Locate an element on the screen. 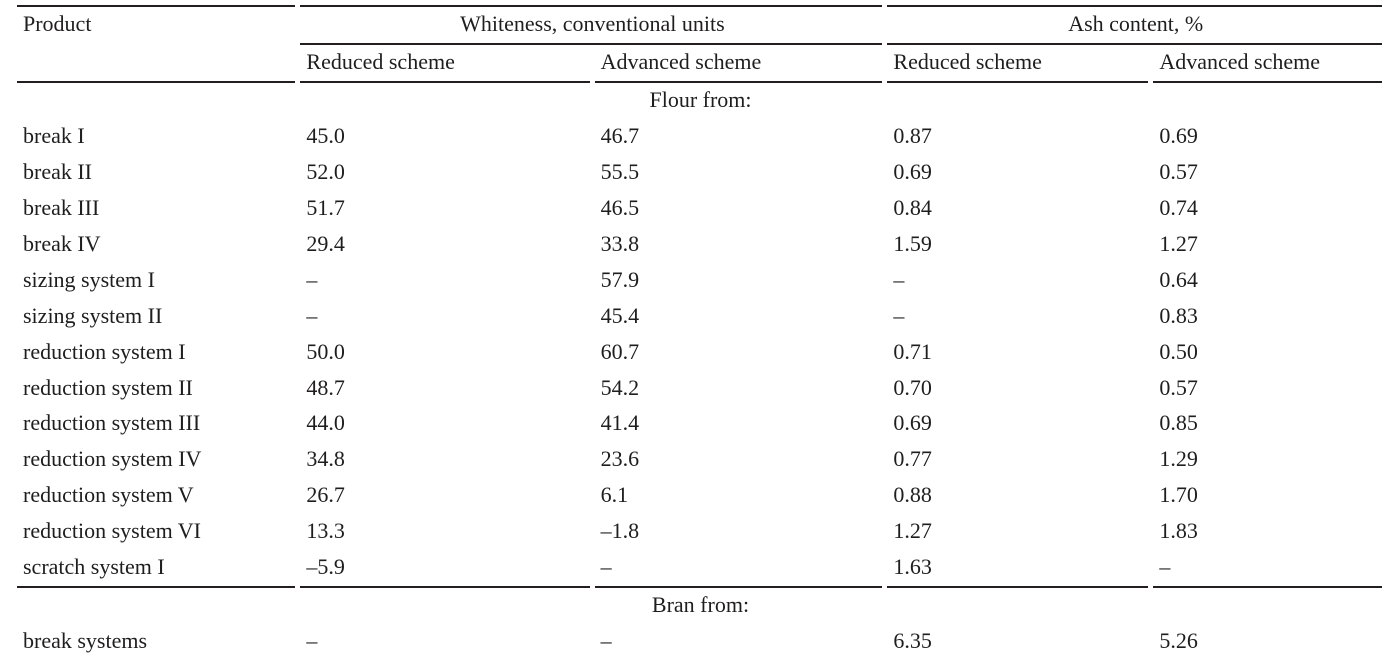 The width and height of the screenshot is (1399, 662). product-cell: reduction system V is located at coordinates (108, 495).